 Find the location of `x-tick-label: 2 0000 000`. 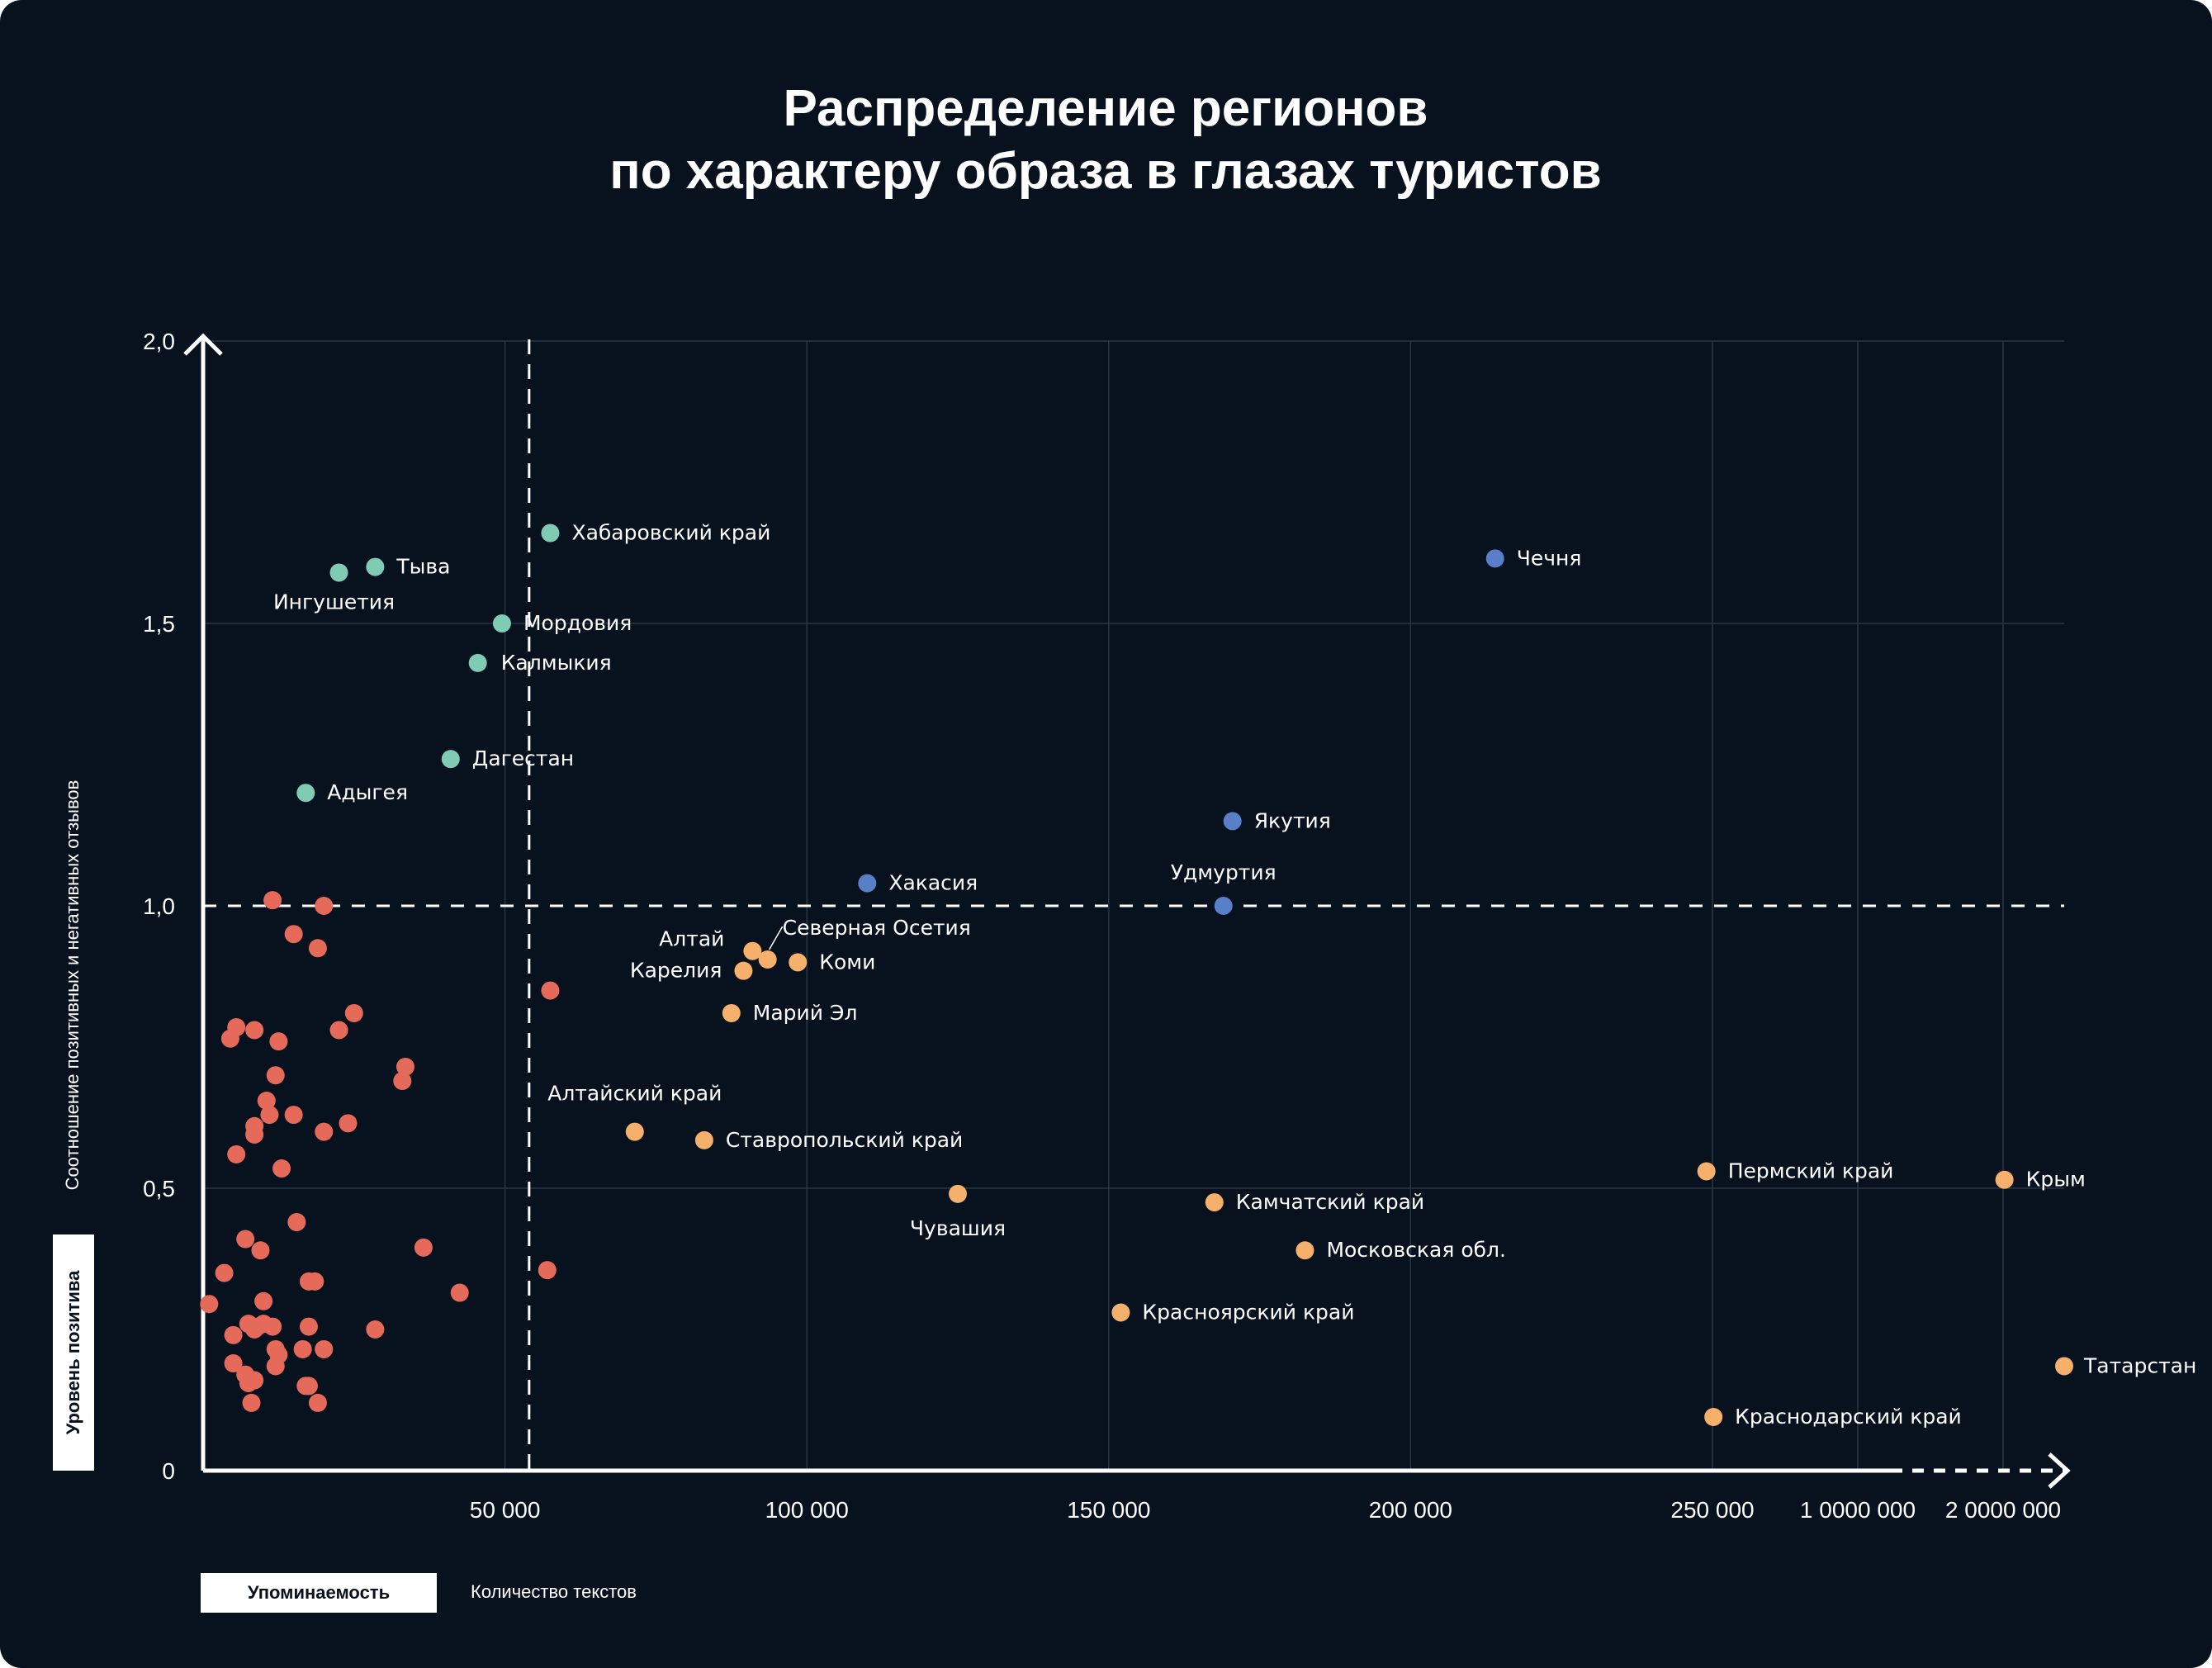

x-tick-label: 2 0000 000 is located at coordinates (2003, 1510).